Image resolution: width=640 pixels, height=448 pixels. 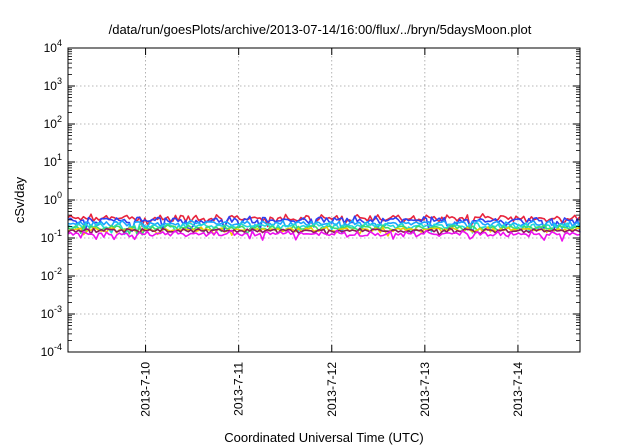 I want to click on y-tick-labels: 10⁻⁴ 10⁻³ 10⁻² 10⁻¹ 10⁰ 10¹ 10² 10³ 10⁴, so click(x=51, y=198).